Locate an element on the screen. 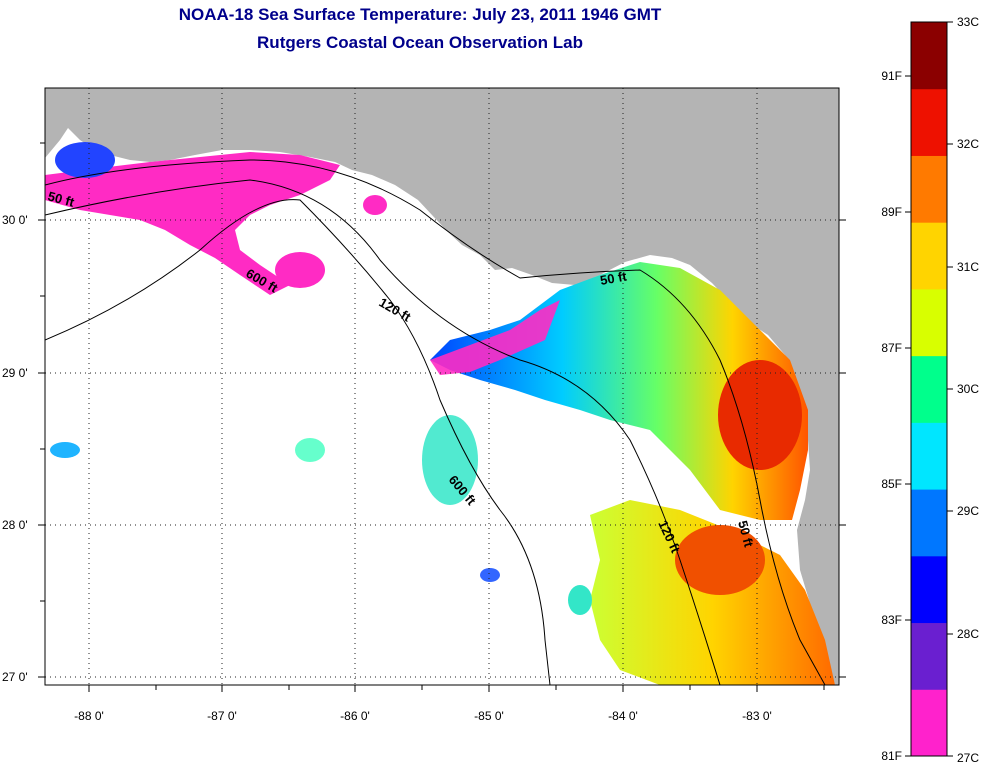 The height and width of the screenshot is (770, 992). lon-tick-label: -84 0' is located at coordinates (623, 716).